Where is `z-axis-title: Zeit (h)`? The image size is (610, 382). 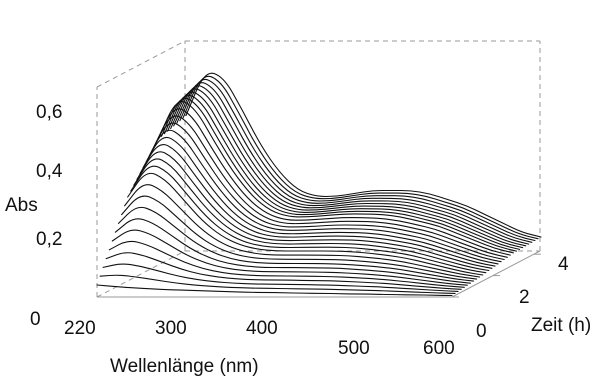
z-axis-title: Zeit (h) is located at coordinates (561, 325).